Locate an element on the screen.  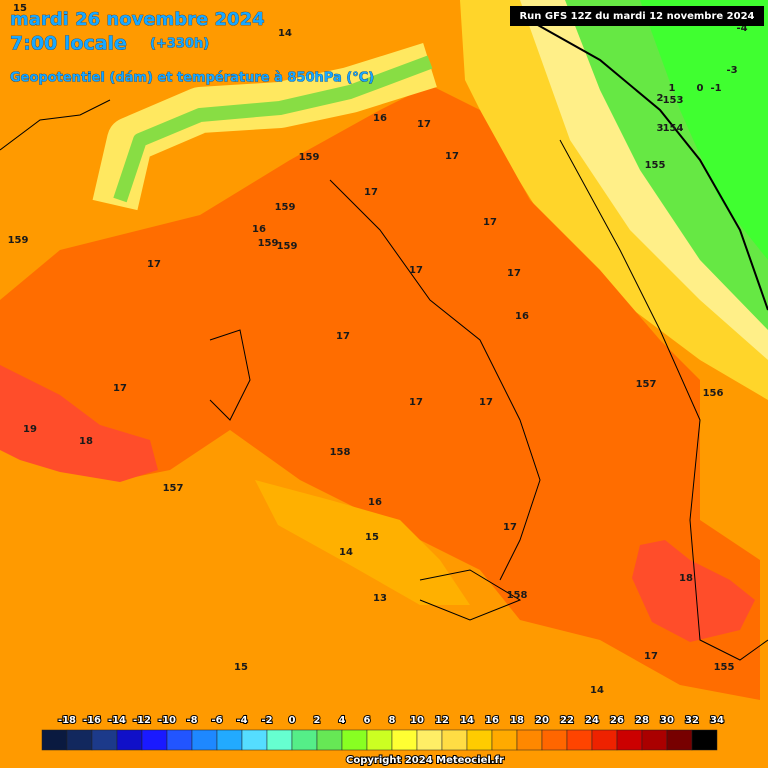
legend-label: 34 is located at coordinates (717, 720).